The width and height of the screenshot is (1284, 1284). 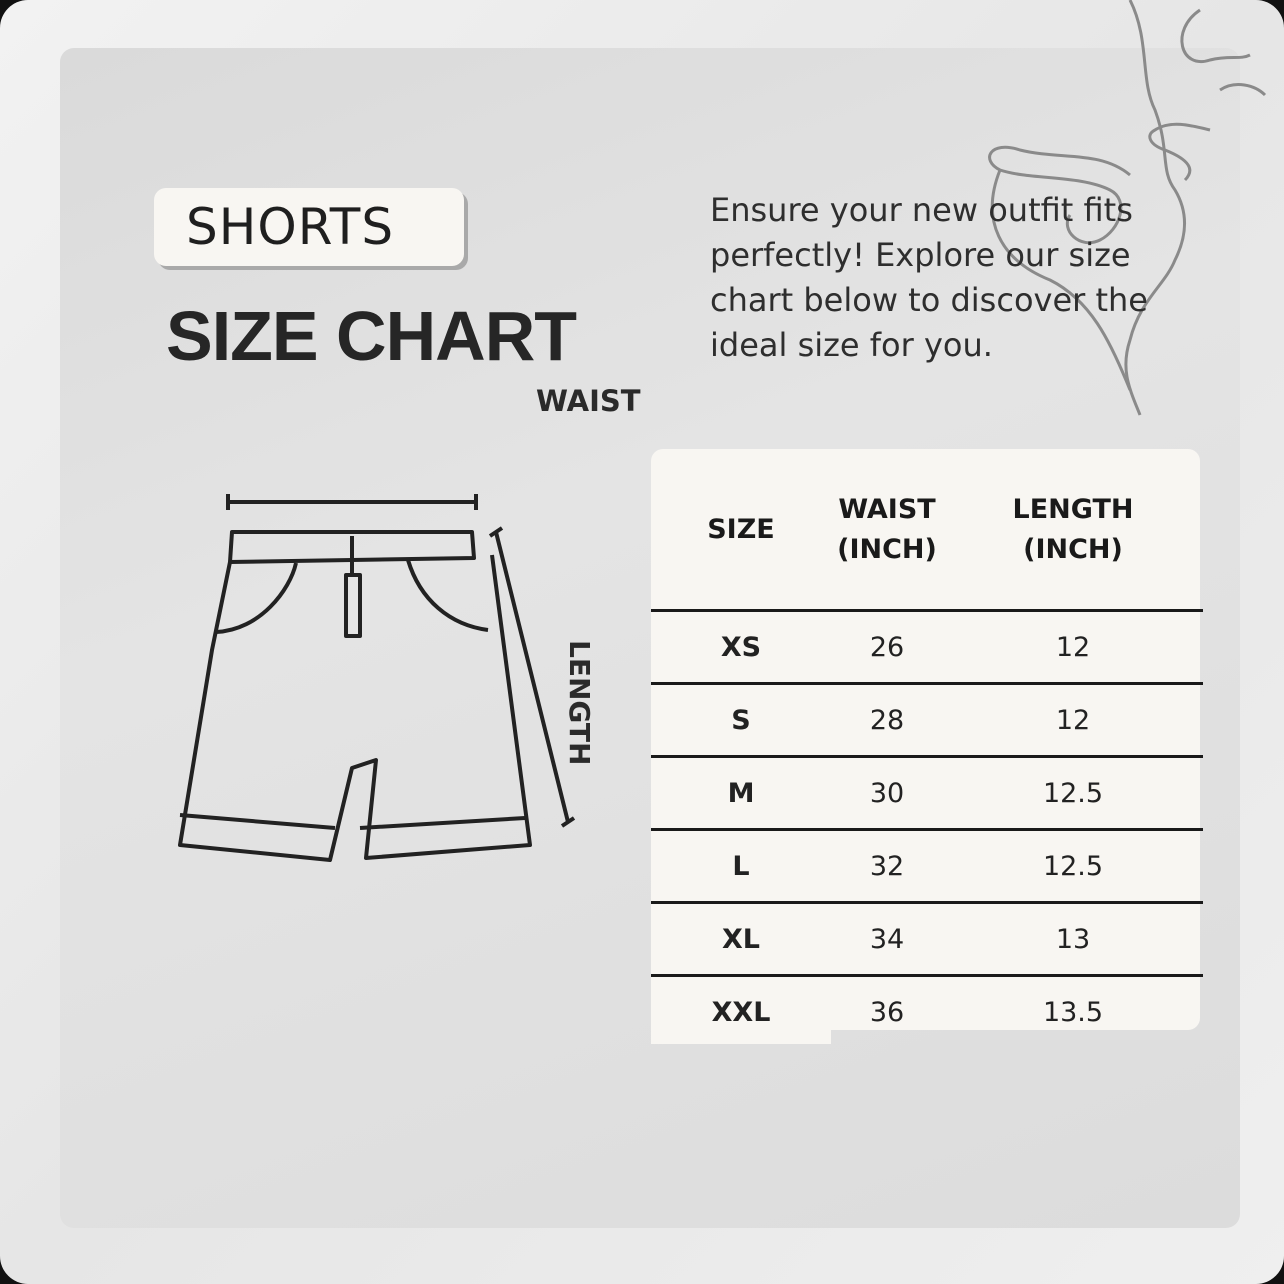 I want to click on category-badge: SHORTS, so click(x=309, y=227).